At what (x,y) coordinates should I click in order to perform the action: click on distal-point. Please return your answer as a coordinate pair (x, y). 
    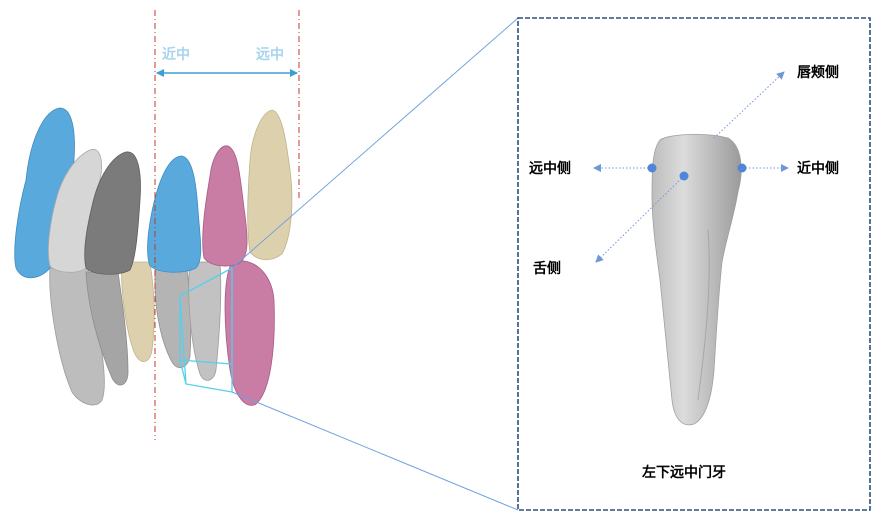
    Looking at the image, I should click on (652, 168).